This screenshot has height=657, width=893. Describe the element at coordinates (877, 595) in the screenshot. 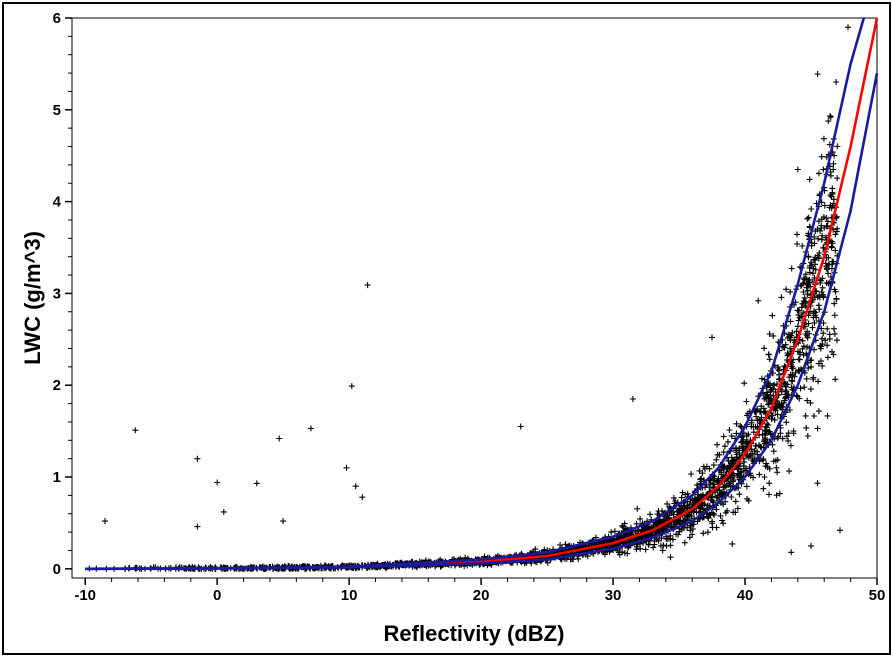

I see `x-tick-label: 50` at that location.